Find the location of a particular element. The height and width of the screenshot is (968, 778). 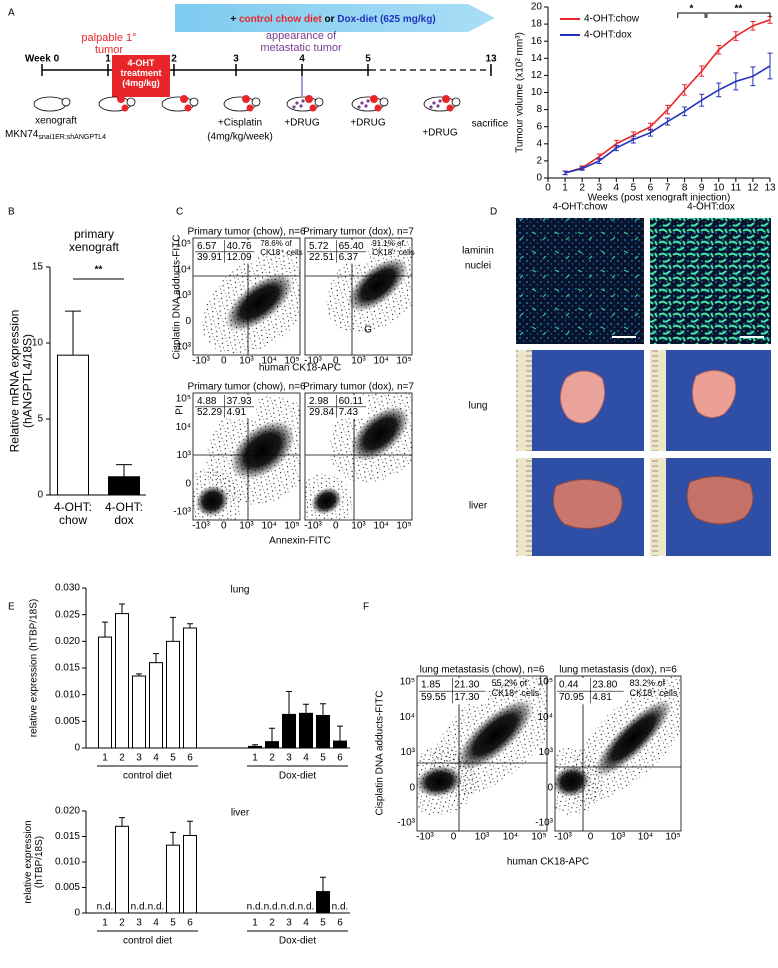

chart-title: liver is located at coordinates (240, 813).